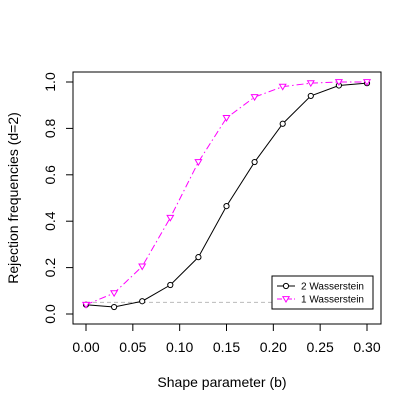  What do you see at coordinates (366, 347) in the screenshot?
I see `x-tick-label: 0.30` at bounding box center [366, 347].